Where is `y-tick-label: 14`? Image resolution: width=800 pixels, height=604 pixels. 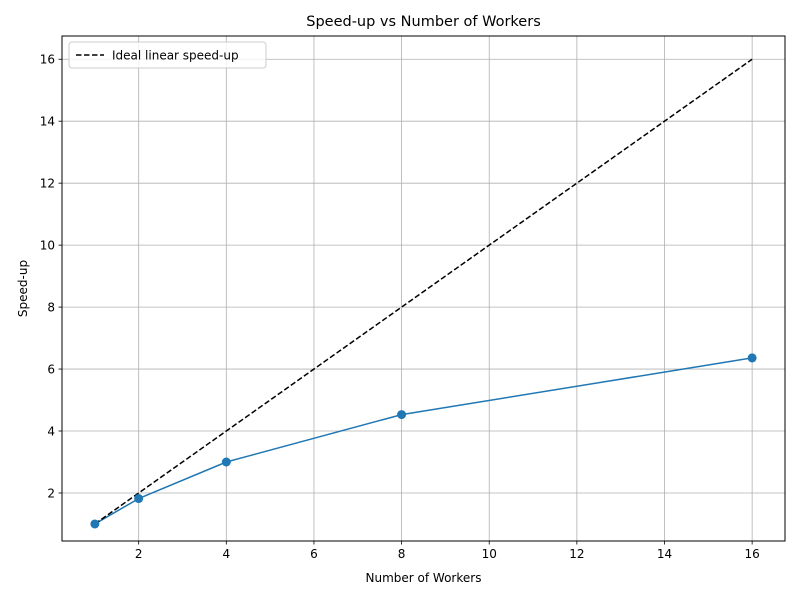
y-tick-label: 14 is located at coordinates (47, 121).